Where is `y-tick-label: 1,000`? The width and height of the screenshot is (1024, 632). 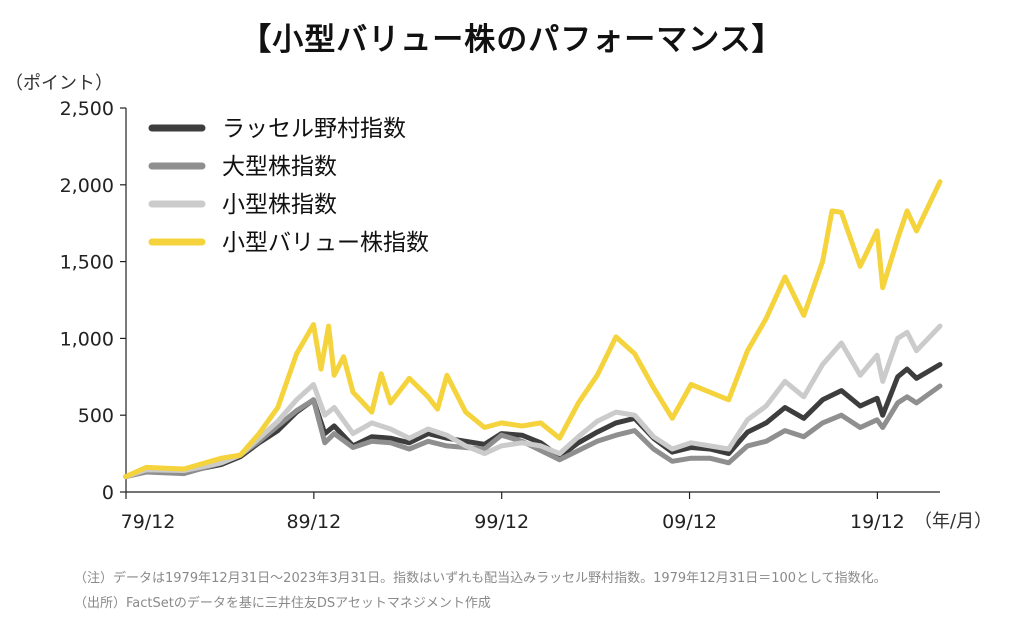
y-tick-label: 1,000 is located at coordinates (87, 339).